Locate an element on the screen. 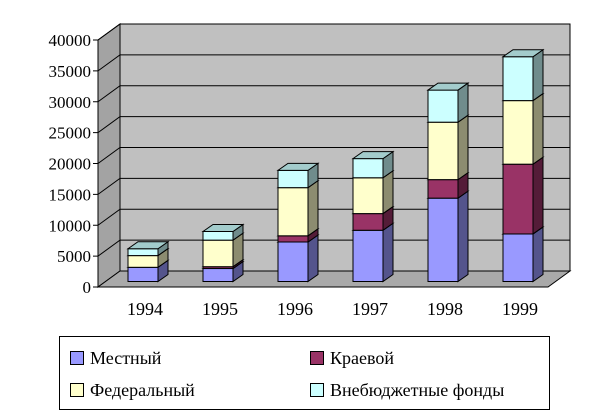 This screenshot has height=420, width=605. y-tick-label: 40000 is located at coordinates (70, 40).